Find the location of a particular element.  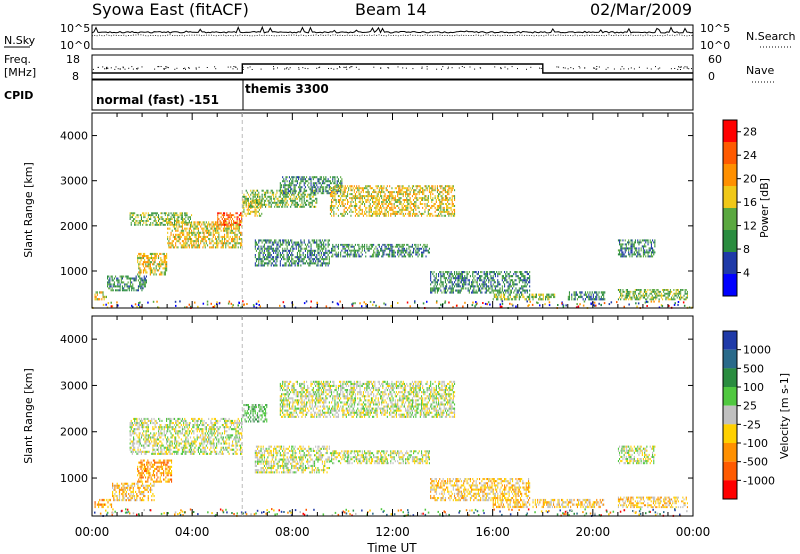

nave-label: Nave is located at coordinates (760, 70).